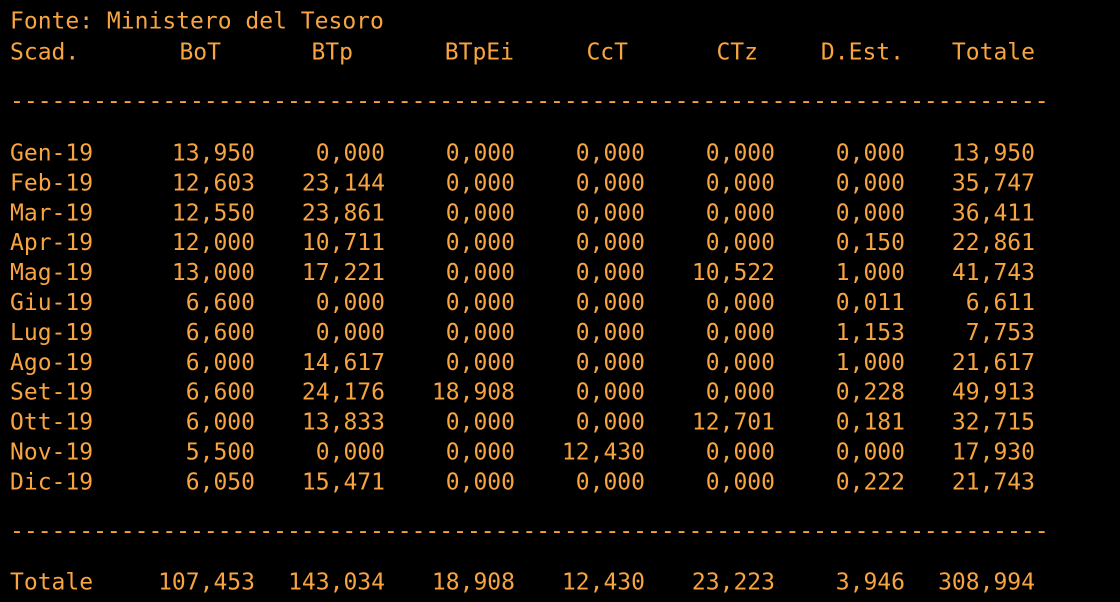  I want to click on row-cell: 13,000, so click(213, 273).